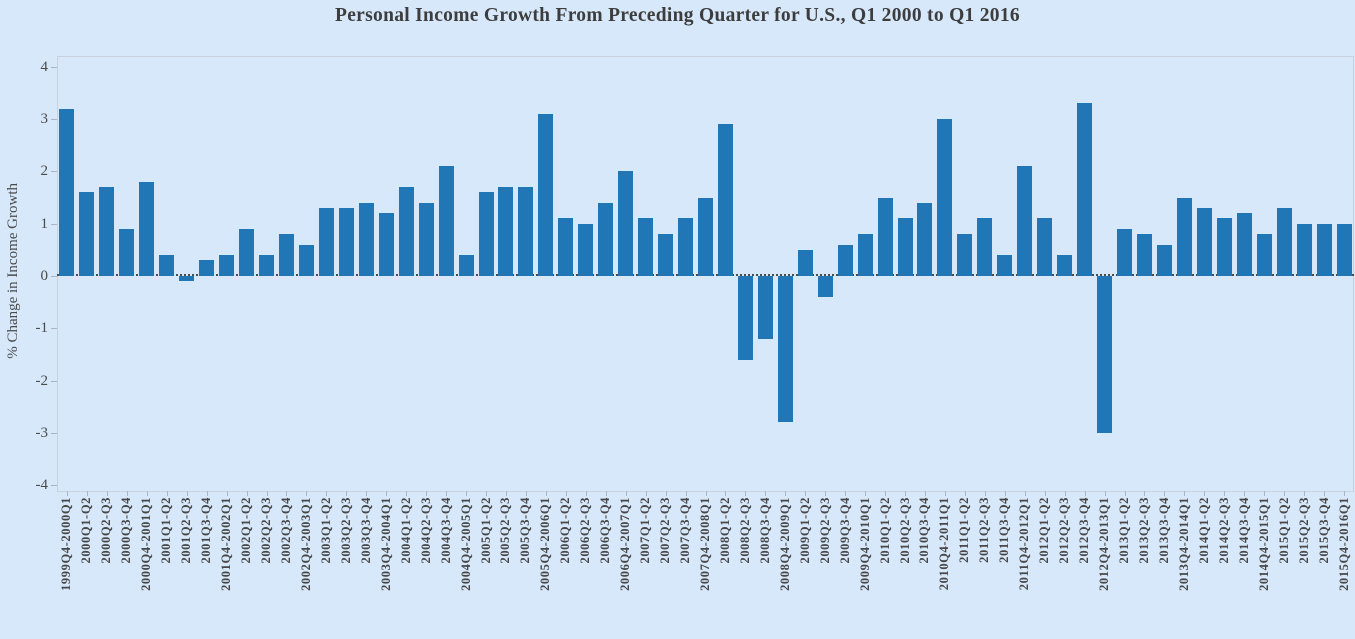  Describe the element at coordinates (845, 260) in the screenshot. I see `bar-2009Q3-Q4` at that location.